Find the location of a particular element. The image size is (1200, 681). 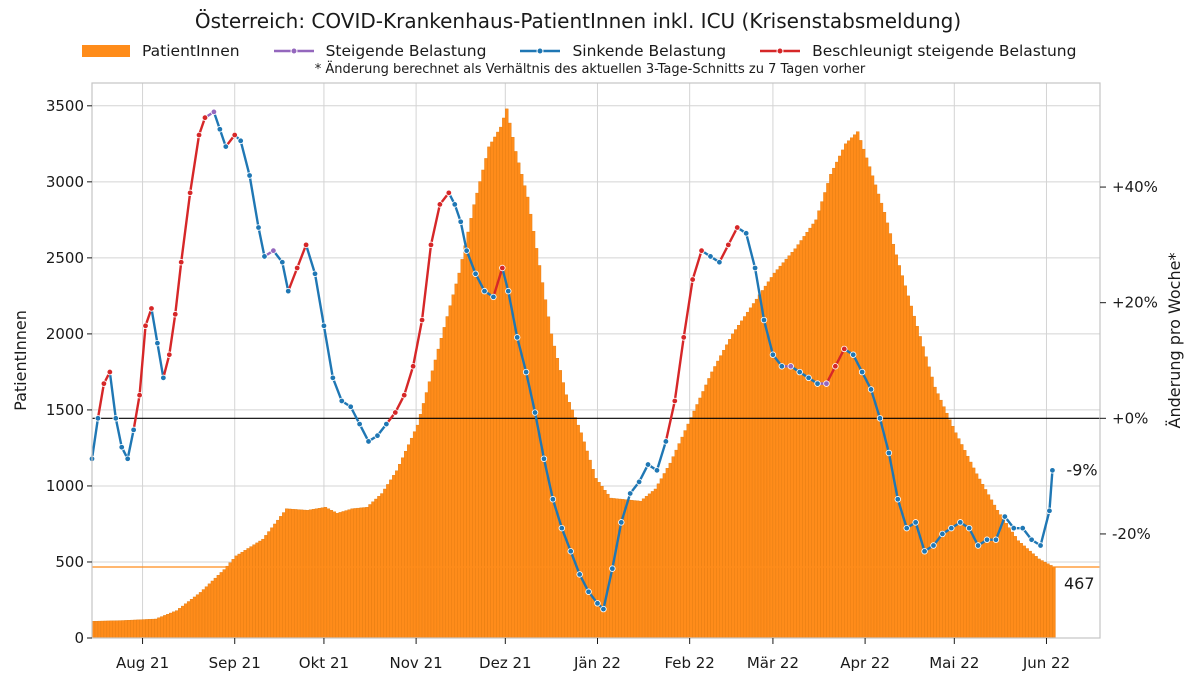

x-tick-label: Feb 22 is located at coordinates (689, 663).